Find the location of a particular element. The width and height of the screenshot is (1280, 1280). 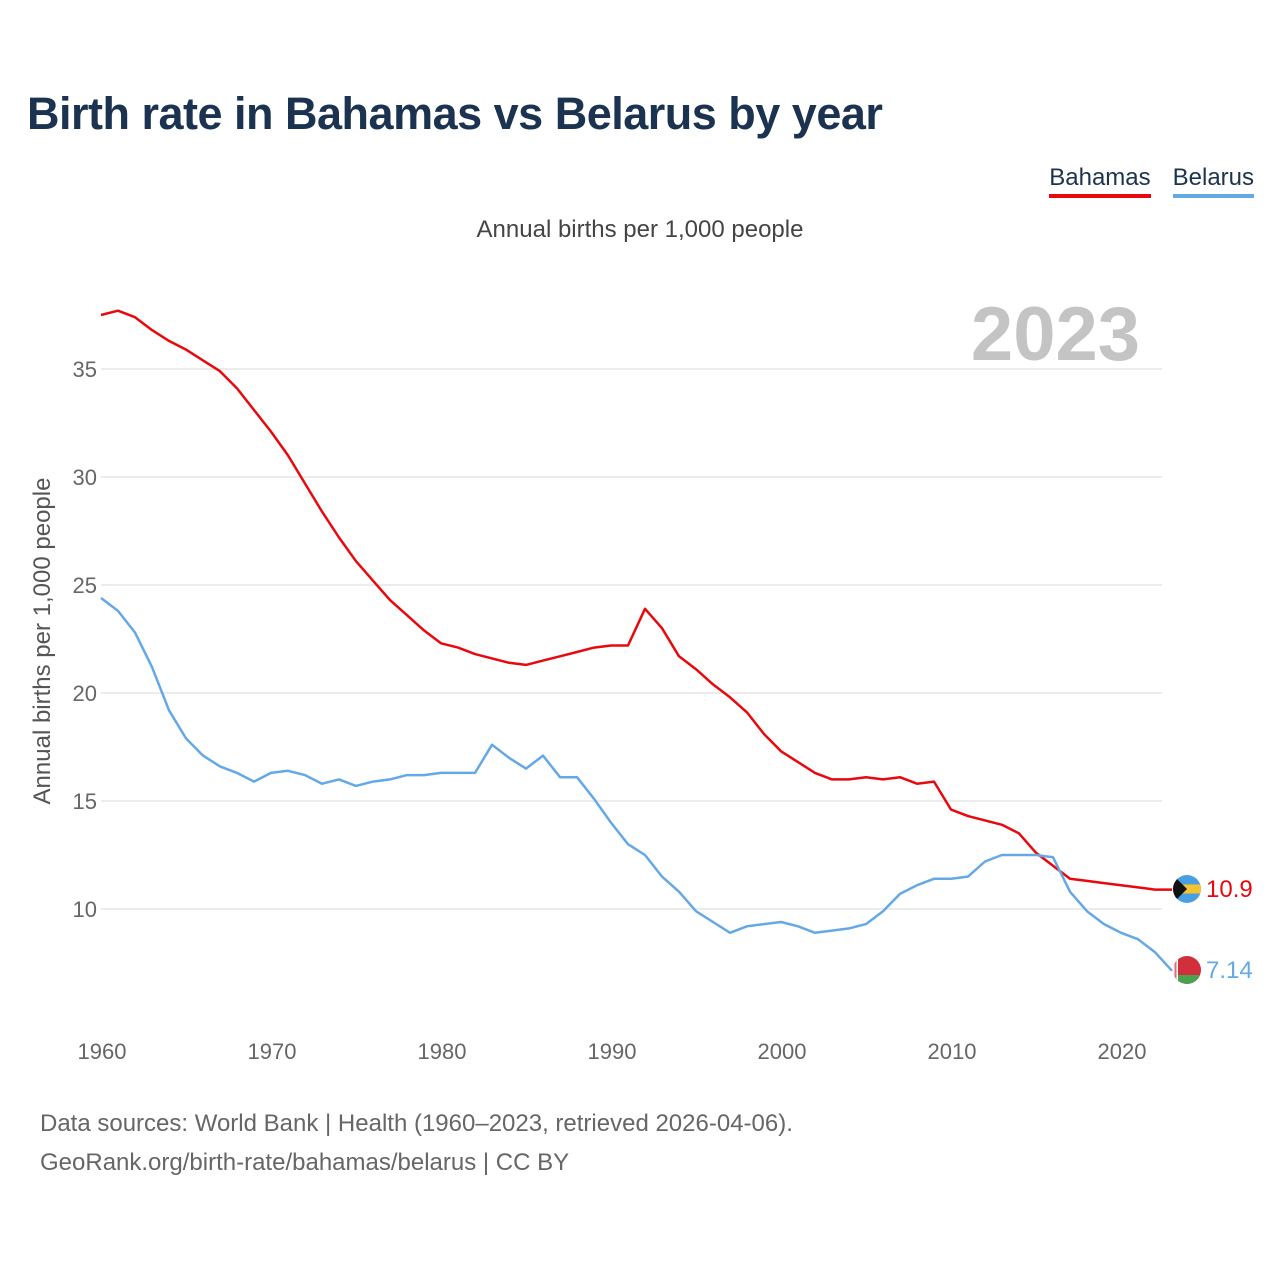

x-axis-ticks: 1960 1970 1980 1990 2000 2010 2020 is located at coordinates (612, 1051).